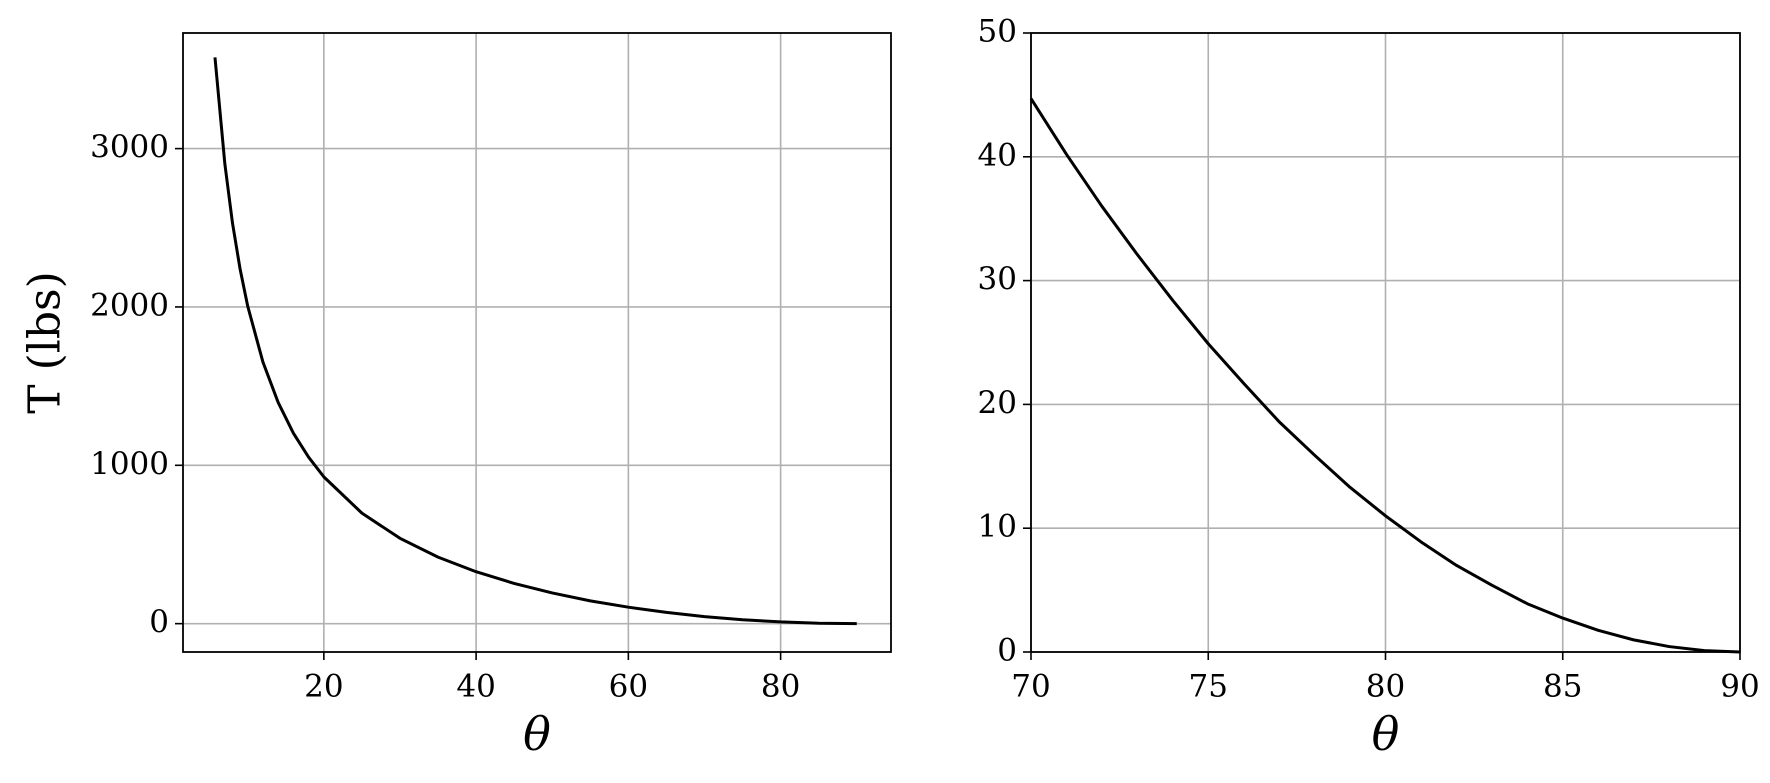  What do you see at coordinates (628, 687) in the screenshot?
I see `x-tick-label: 60` at bounding box center [628, 687].